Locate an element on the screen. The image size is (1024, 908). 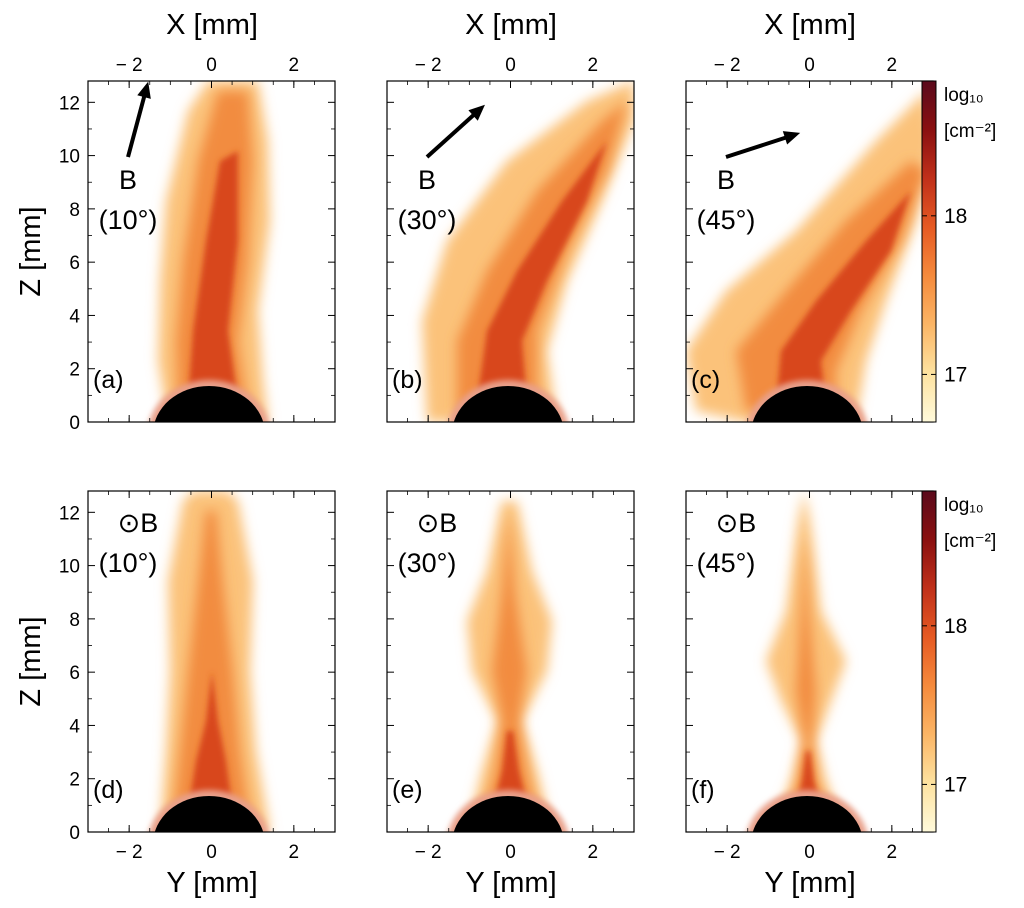
angle-label: (45°) is located at coordinates (726, 220).